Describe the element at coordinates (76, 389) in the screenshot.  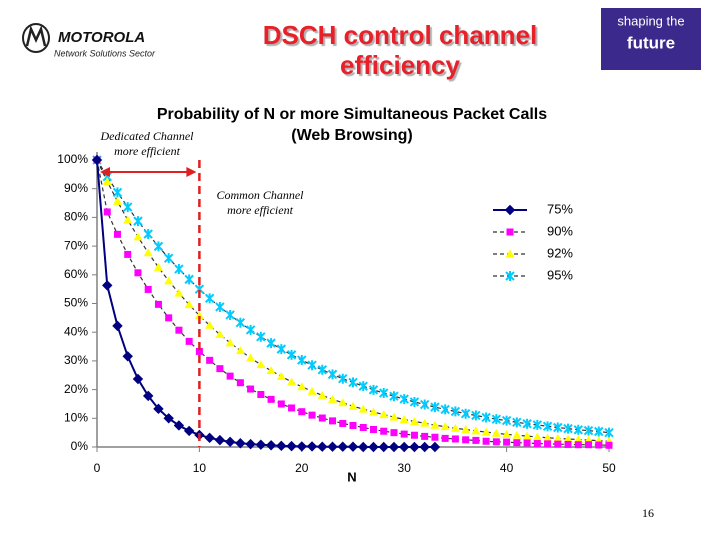
I see `y-tick-label: 20%` at that location.